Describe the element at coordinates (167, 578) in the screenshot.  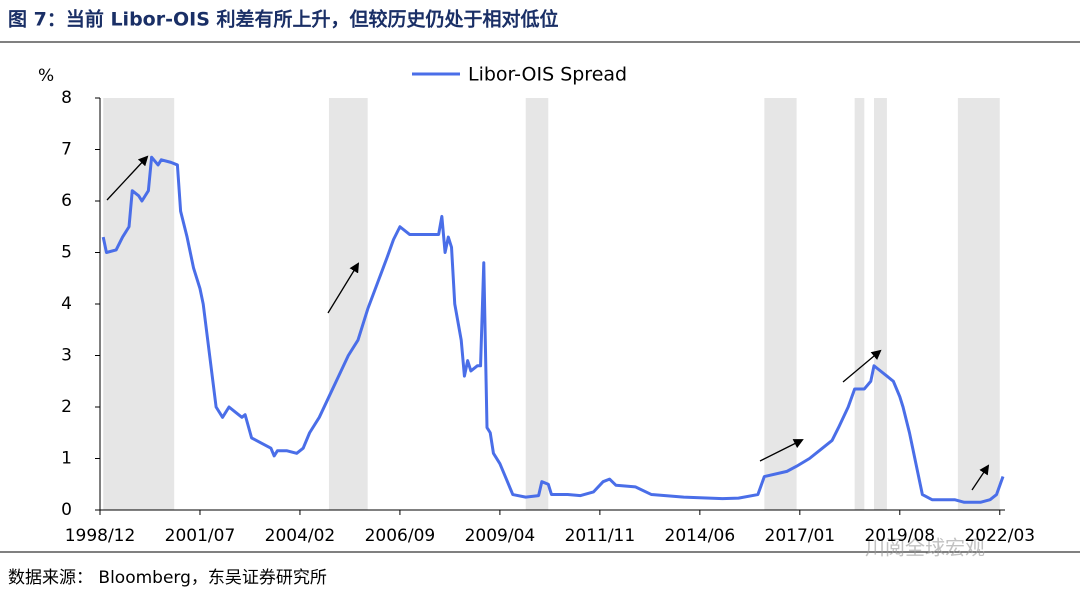
I see `source: 数据来源： Bloomberg，东吴证券研究所` at that location.